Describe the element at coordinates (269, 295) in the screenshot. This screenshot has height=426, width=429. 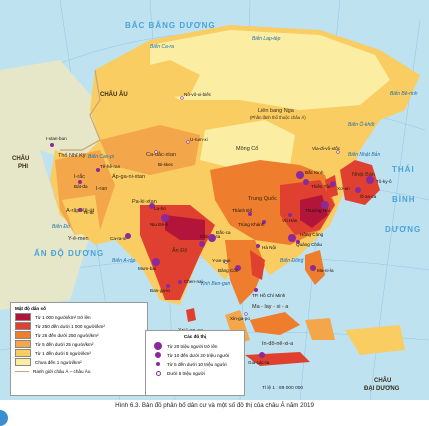
I see `city-label: TP. Hồ Chí Minh` at that location.